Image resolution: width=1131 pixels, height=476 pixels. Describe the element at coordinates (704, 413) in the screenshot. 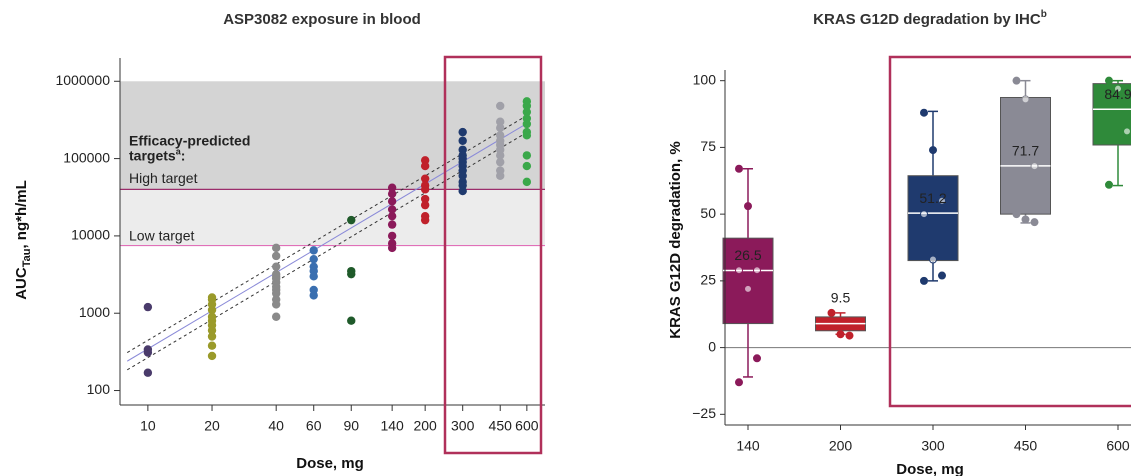

I see `y-tick-label: −25` at that location.